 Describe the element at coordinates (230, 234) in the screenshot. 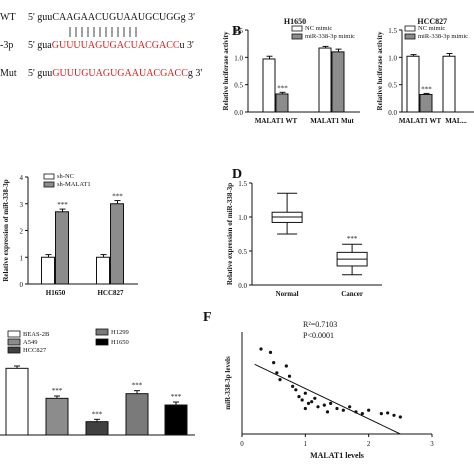

I see `y-axis-label: Relative expression of miR-338-3p` at that location.